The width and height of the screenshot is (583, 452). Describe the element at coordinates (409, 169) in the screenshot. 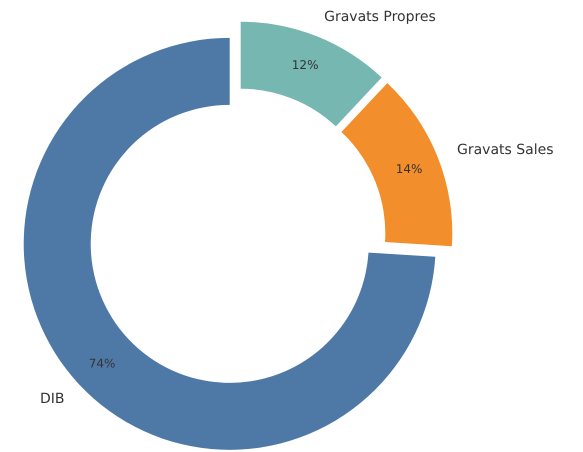

I see `data-label: 14%` at that location.